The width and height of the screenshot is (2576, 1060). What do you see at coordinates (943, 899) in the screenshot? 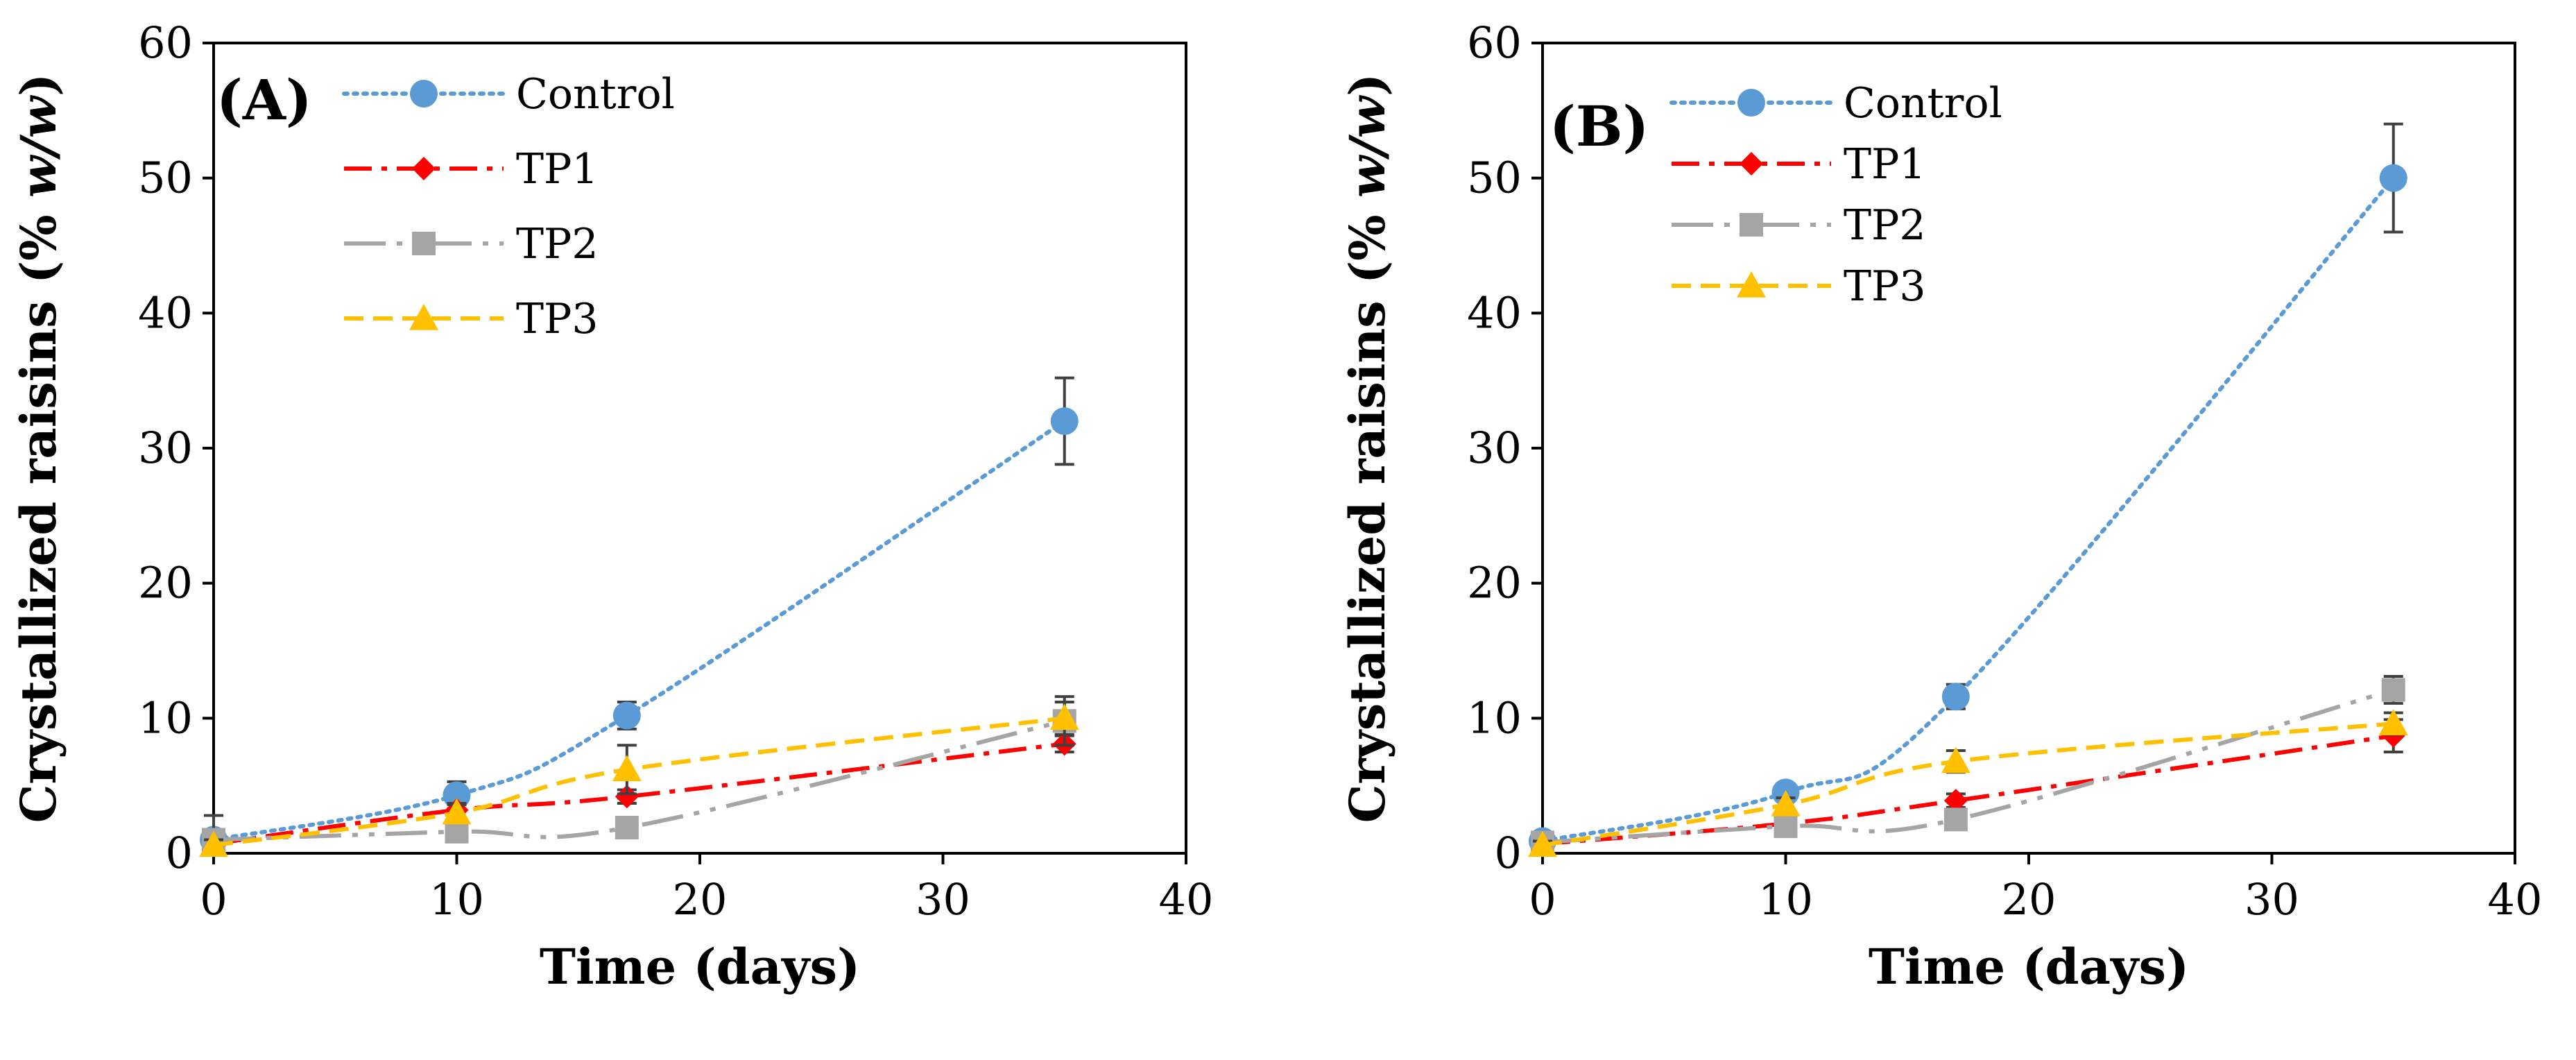
I see `panel-a-x-tick-label: 30` at bounding box center [943, 899].